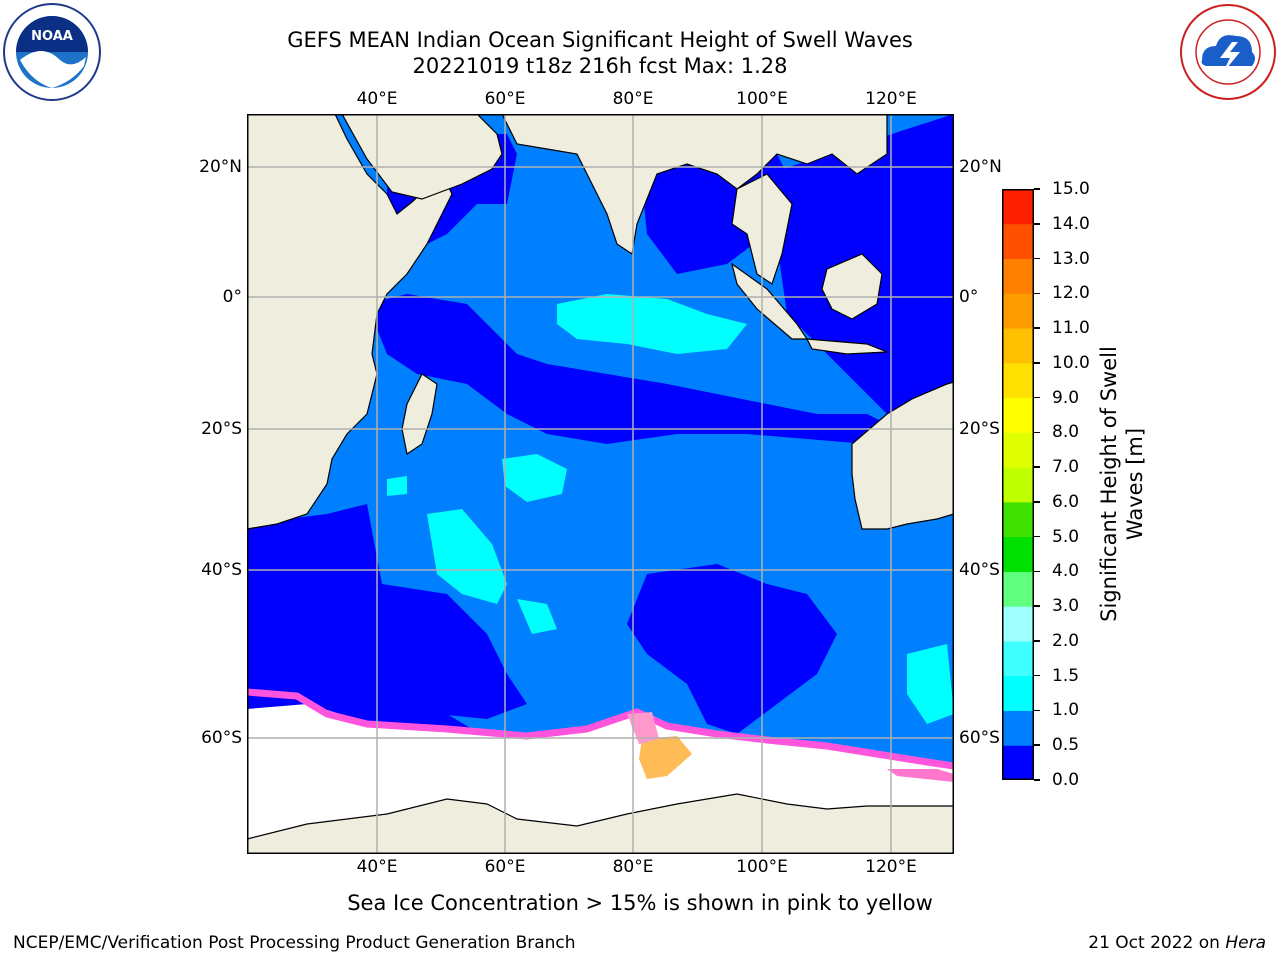 This screenshot has width=1280, height=960. I want to click on land-africa, so click(350, 322).